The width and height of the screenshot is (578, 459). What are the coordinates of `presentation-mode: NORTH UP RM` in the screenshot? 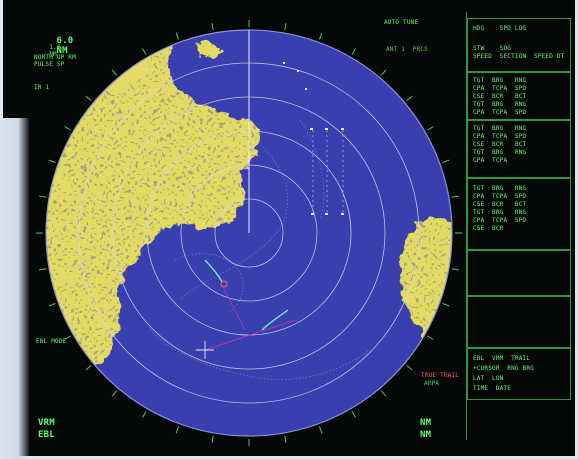 It's located at (55, 57).